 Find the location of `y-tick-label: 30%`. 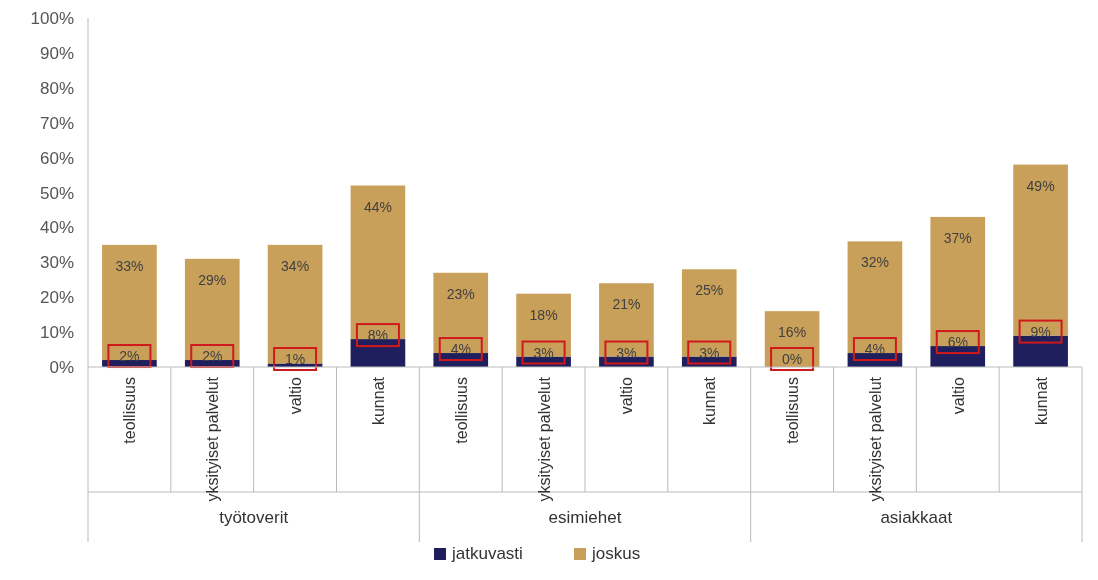

y-tick-label: 30% is located at coordinates (56, 263).